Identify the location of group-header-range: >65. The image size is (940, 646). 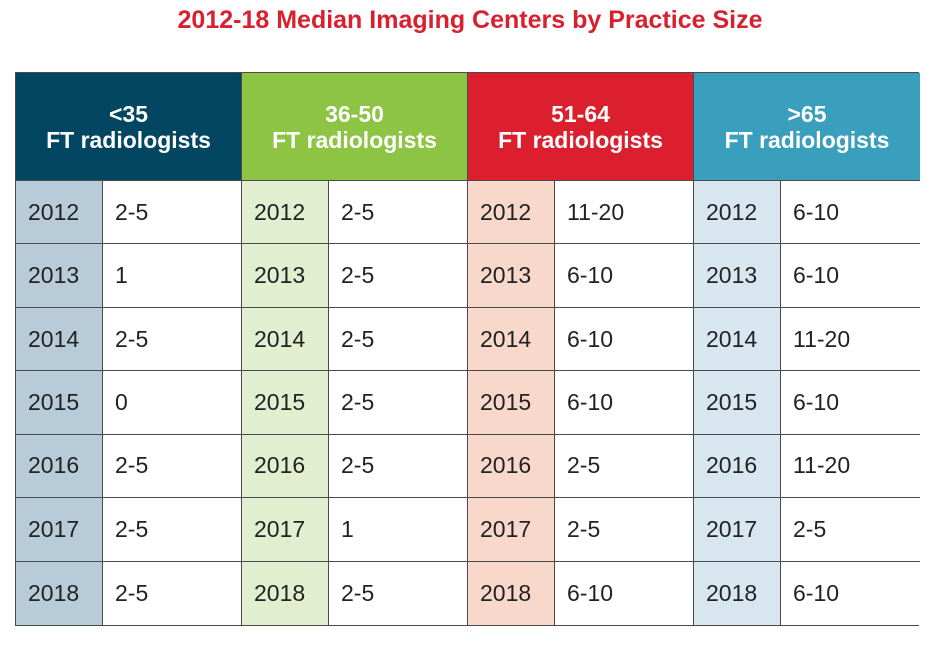
(807, 113).